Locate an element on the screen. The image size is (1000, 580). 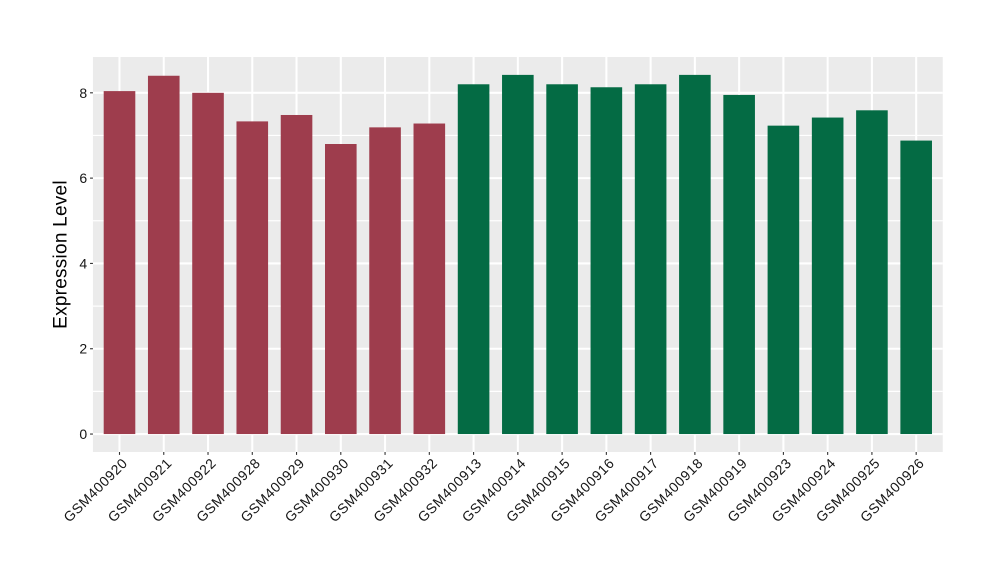
svg-text: Expression Level is located at coordinates (61, 254).